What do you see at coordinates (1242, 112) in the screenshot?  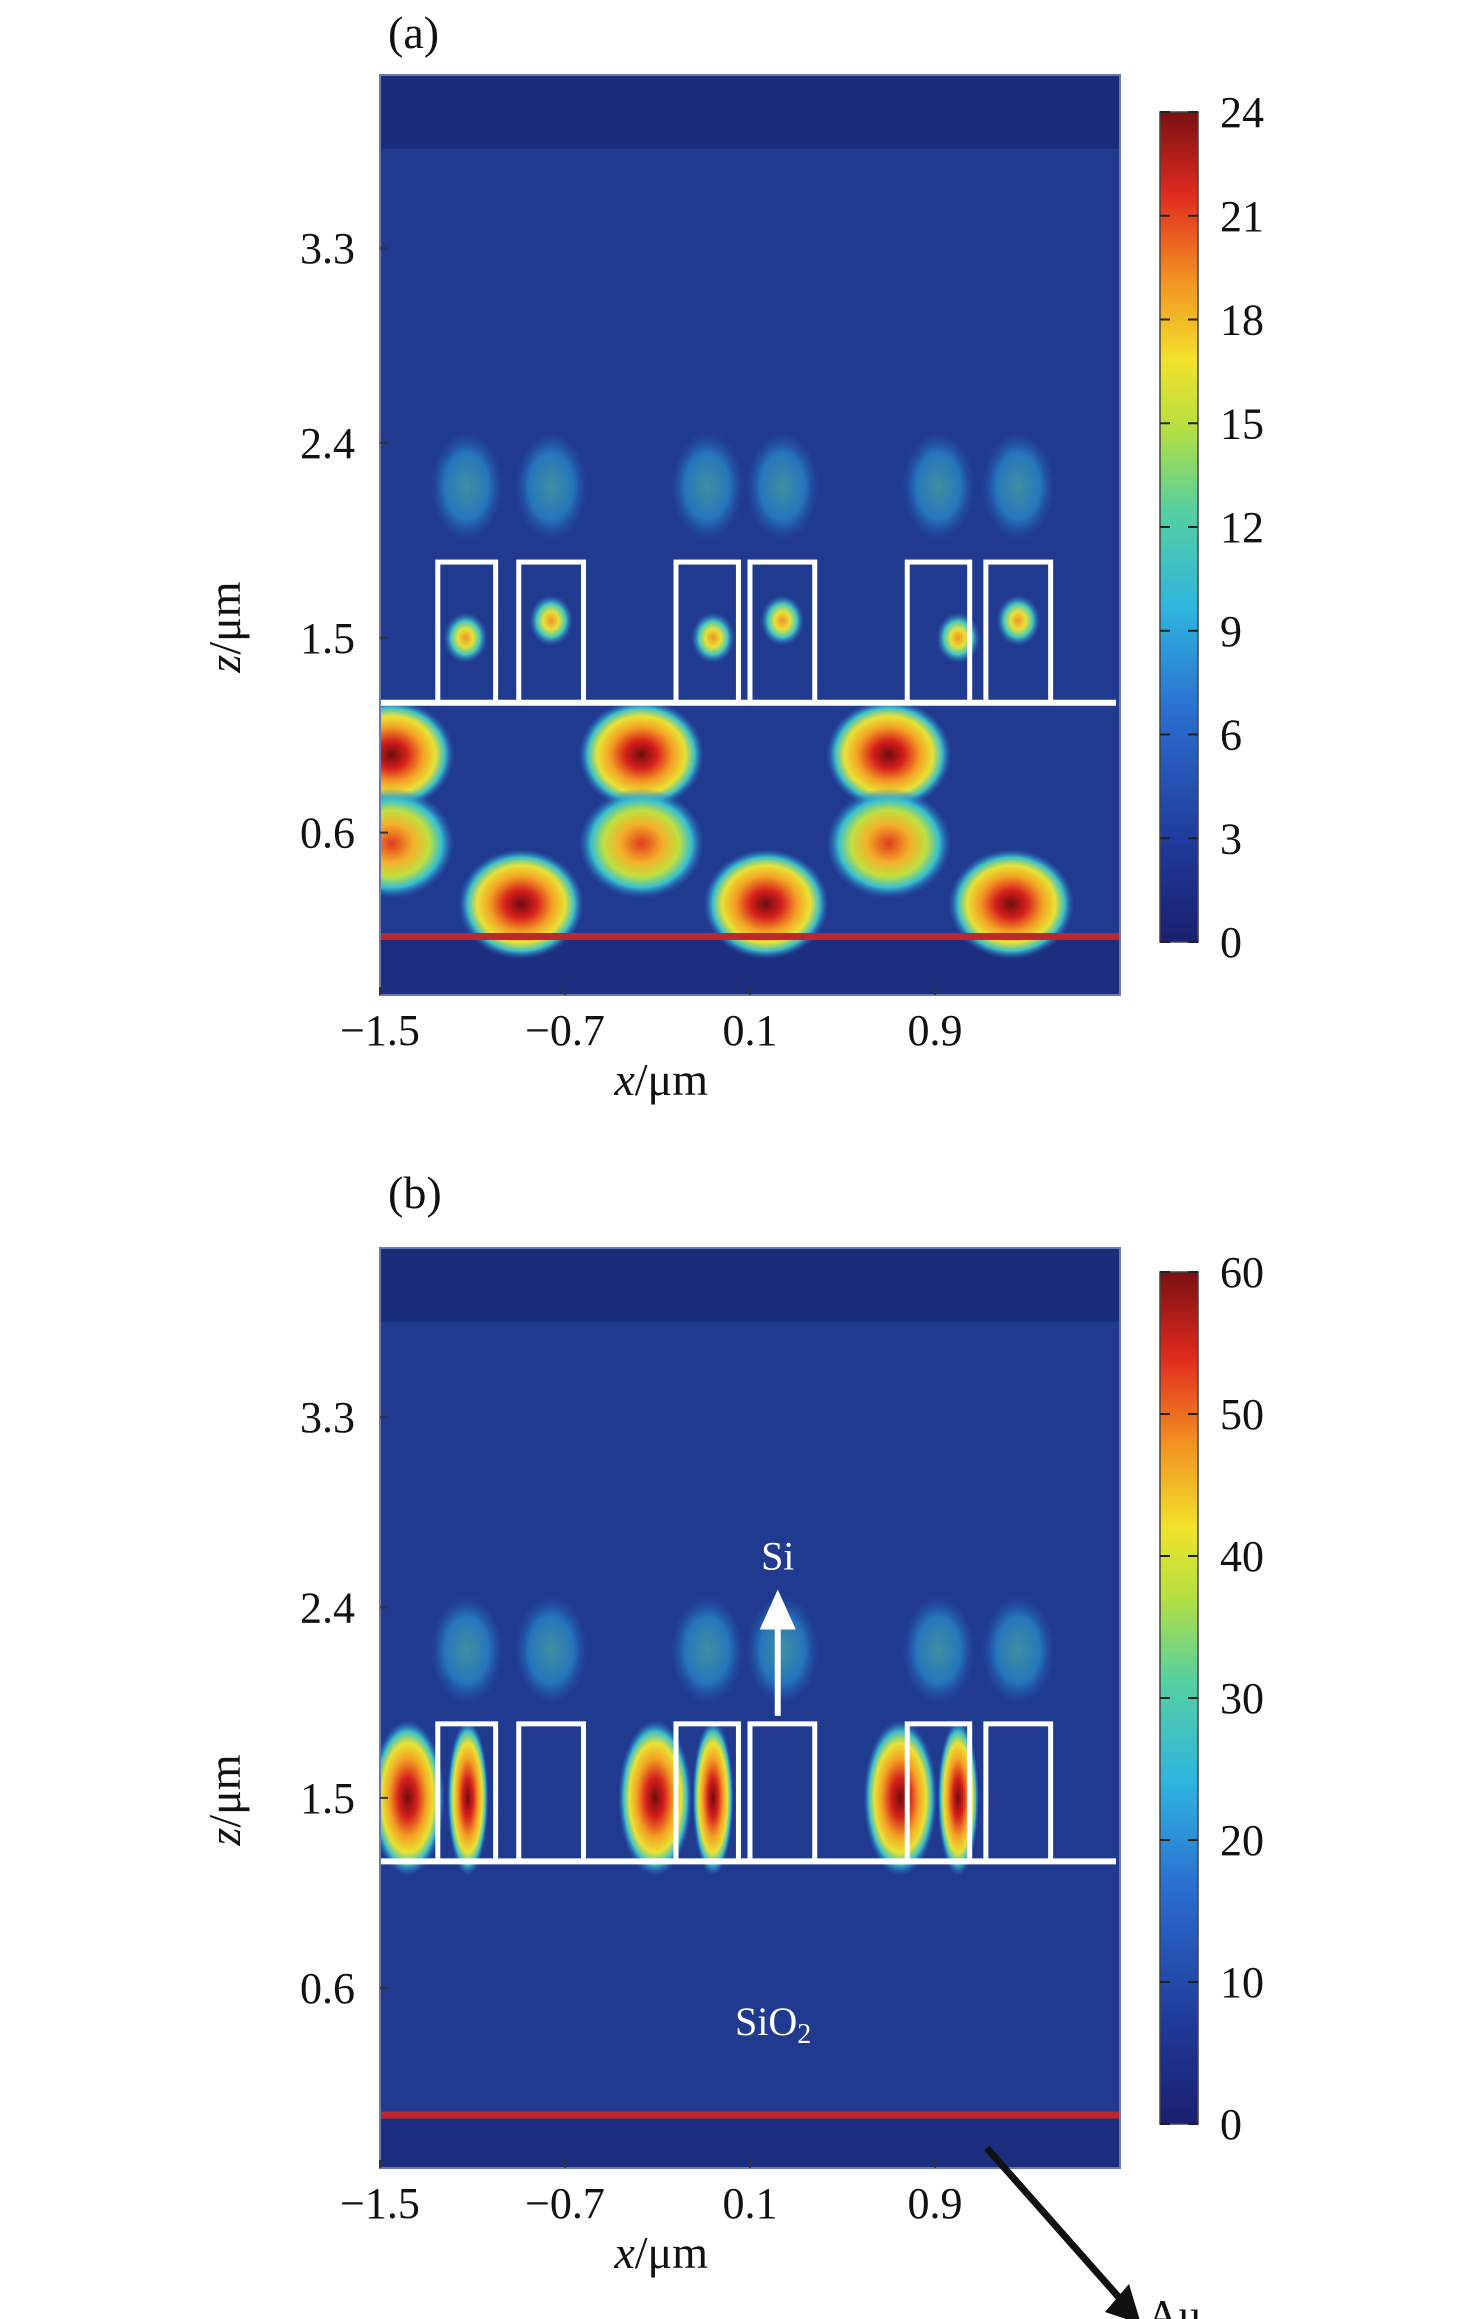 I see `colorbar-tick-label: 24` at bounding box center [1242, 112].